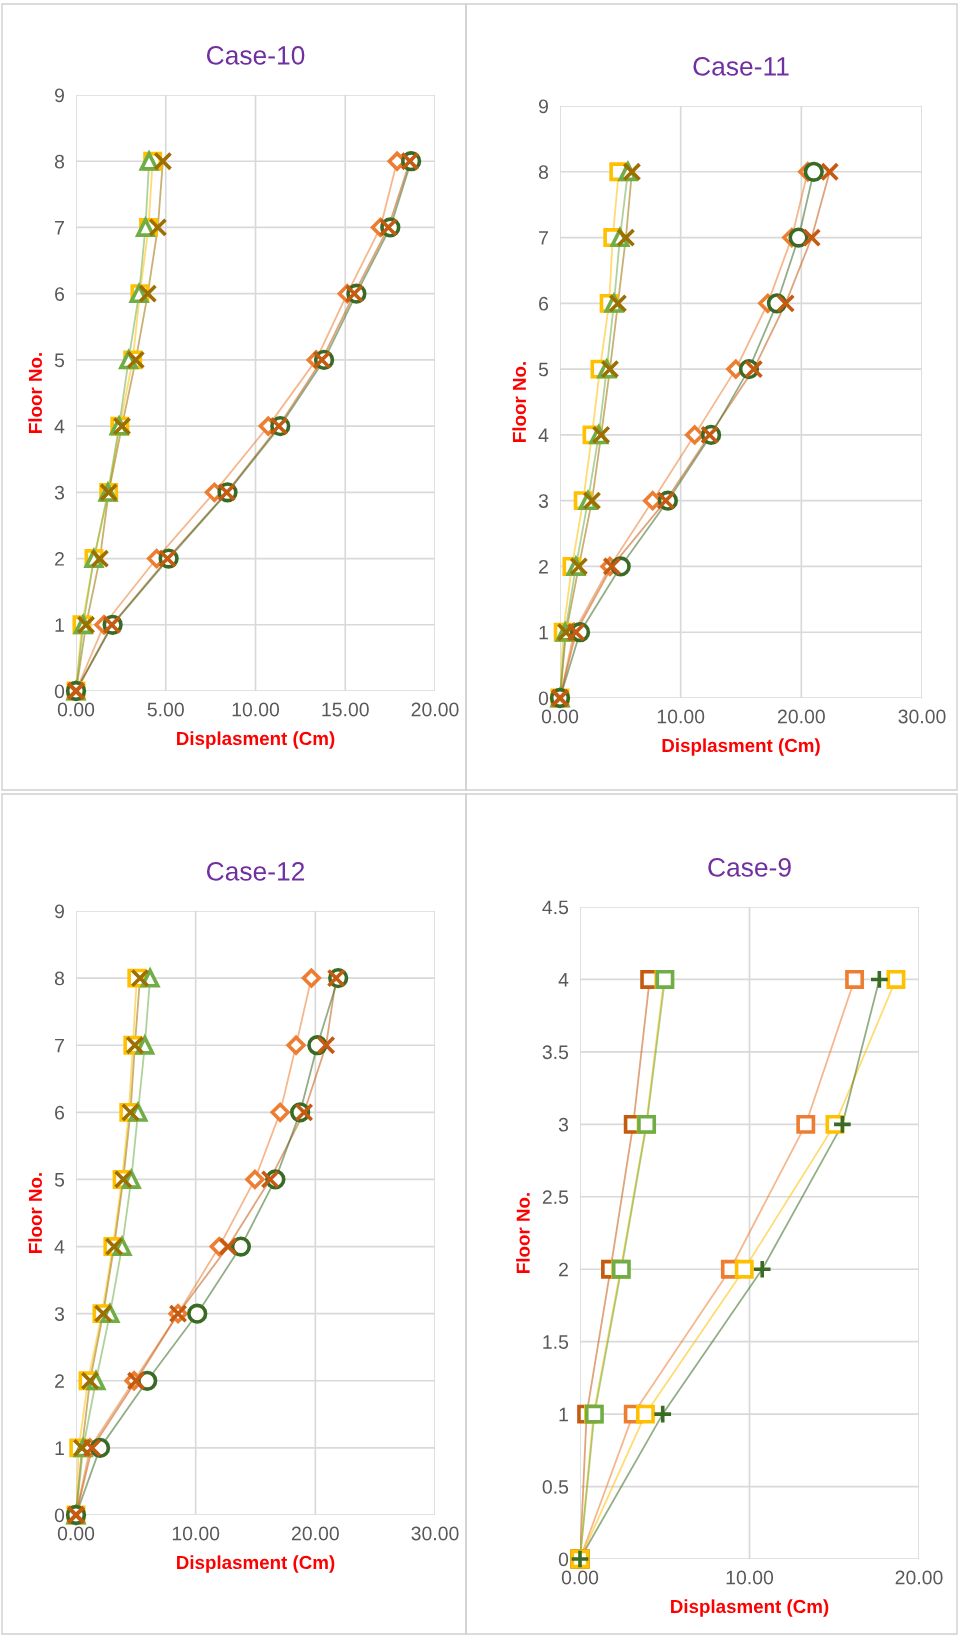 The height and width of the screenshot is (1636, 959). What do you see at coordinates (556, 1342) in the screenshot?
I see `y-tick-label: 1.5` at bounding box center [556, 1342].